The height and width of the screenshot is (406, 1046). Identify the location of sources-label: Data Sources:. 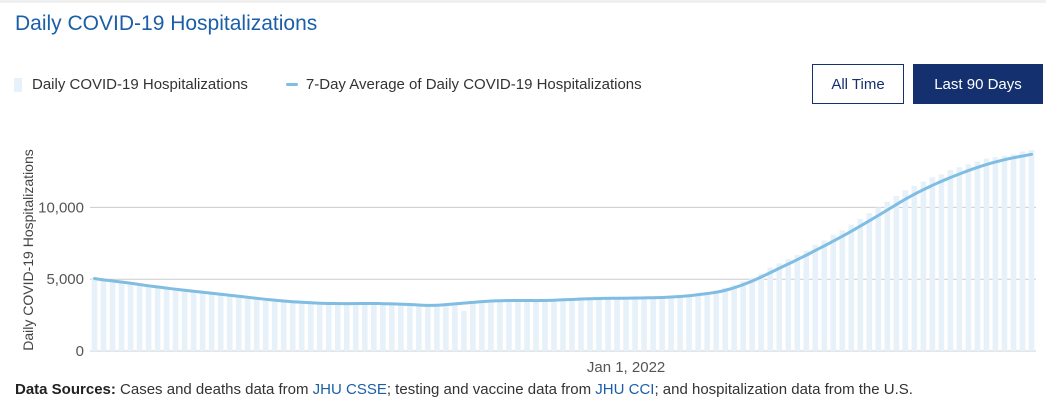
(65, 389).